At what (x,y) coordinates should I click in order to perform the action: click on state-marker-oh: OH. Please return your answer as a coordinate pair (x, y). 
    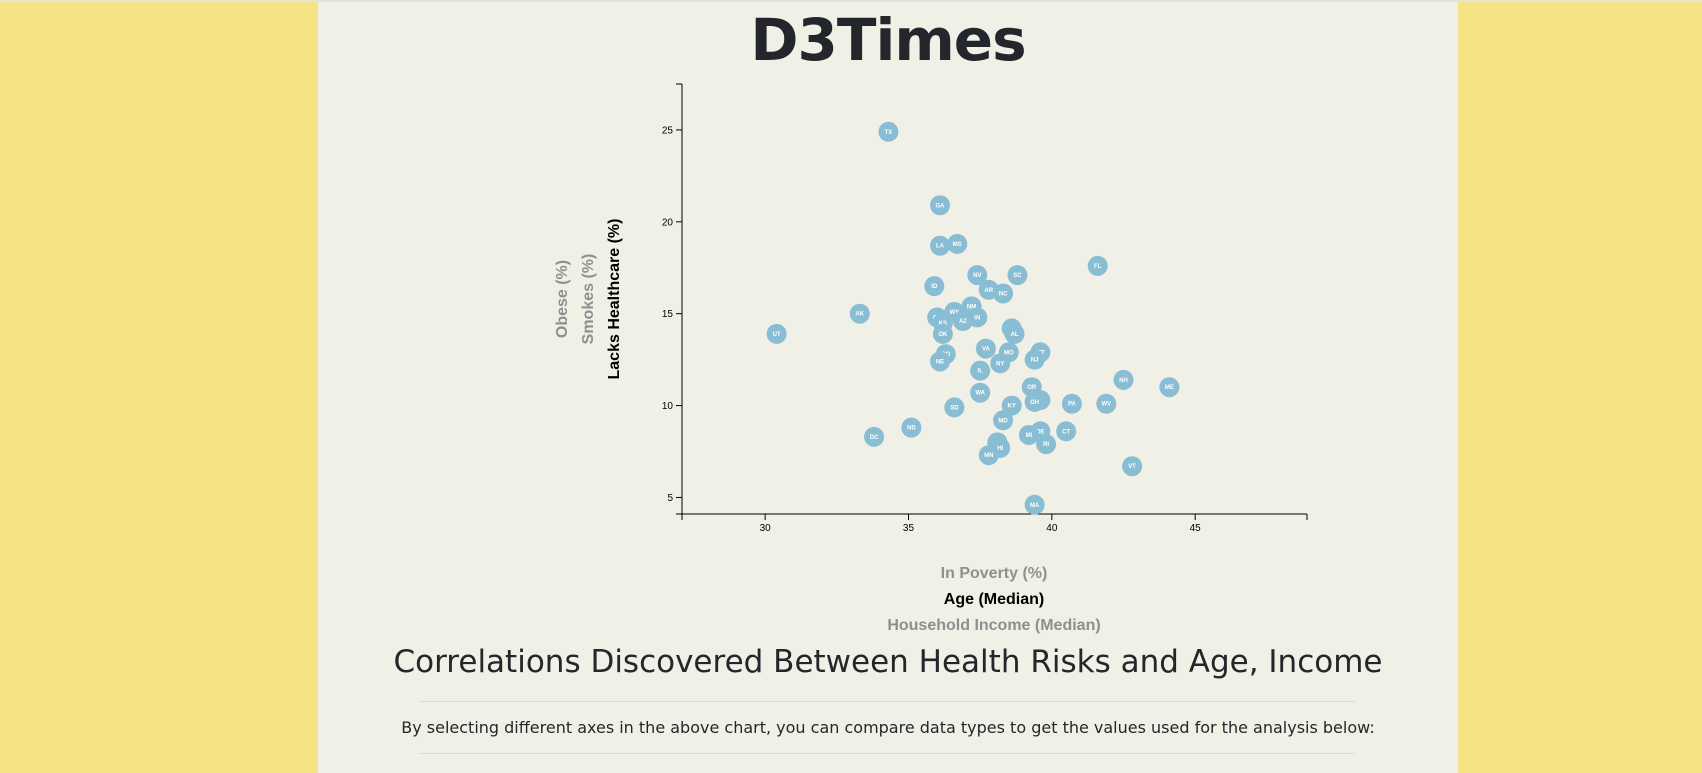
    Looking at the image, I should click on (1034, 401).